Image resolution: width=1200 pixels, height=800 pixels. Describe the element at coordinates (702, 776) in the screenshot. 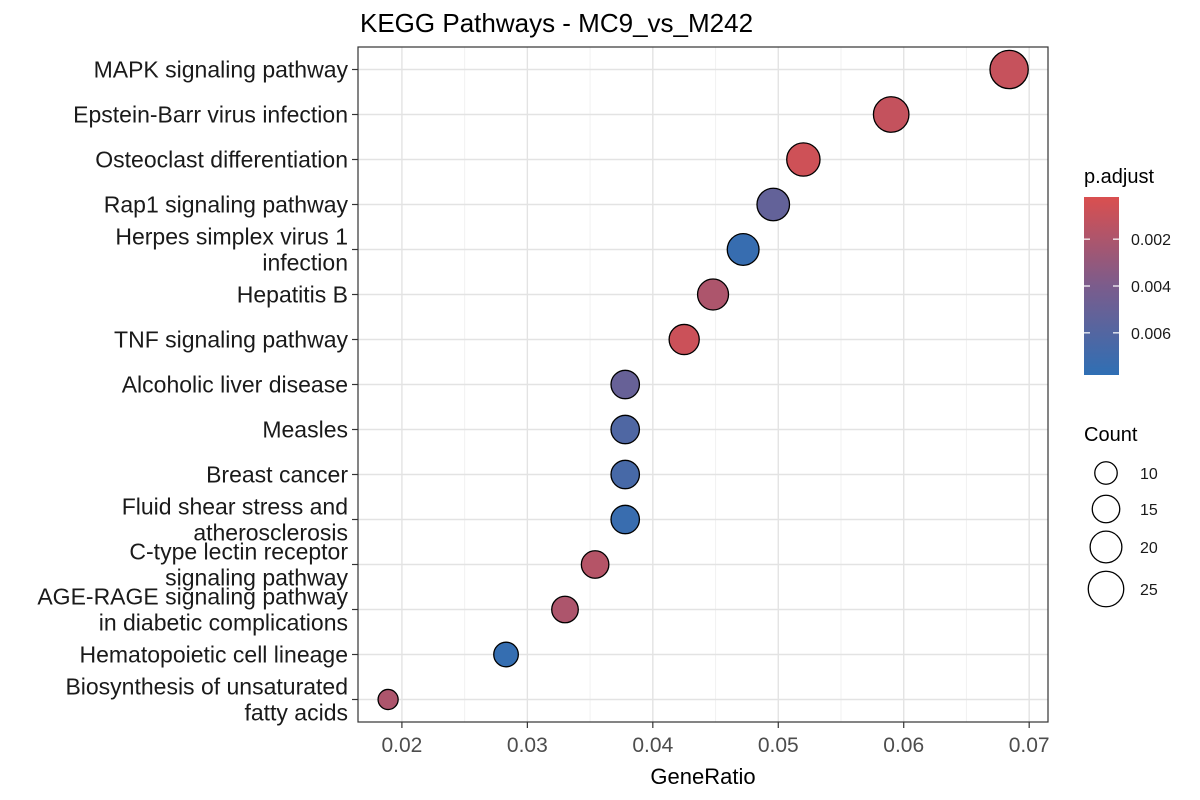

I see `x-axis-title: GeneRatio` at that location.